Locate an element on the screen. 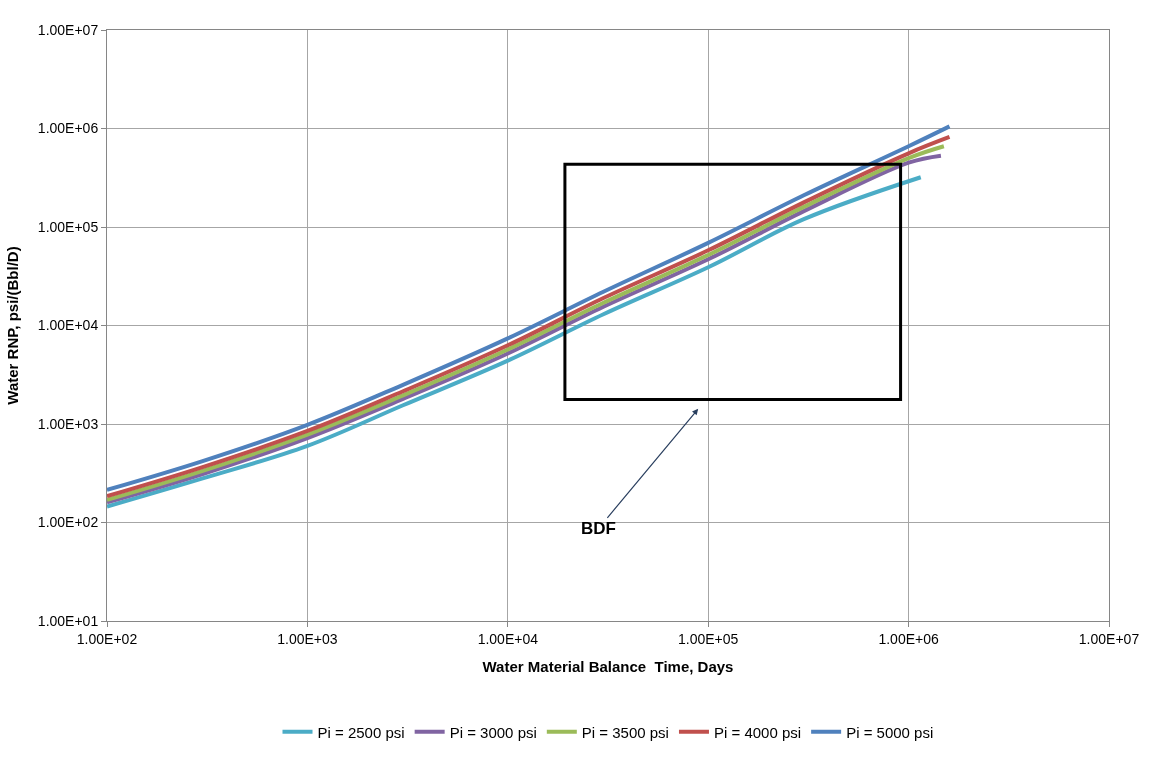 The height and width of the screenshot is (761, 1159). y-tick-label: 1.00E+02 is located at coordinates (68, 522).